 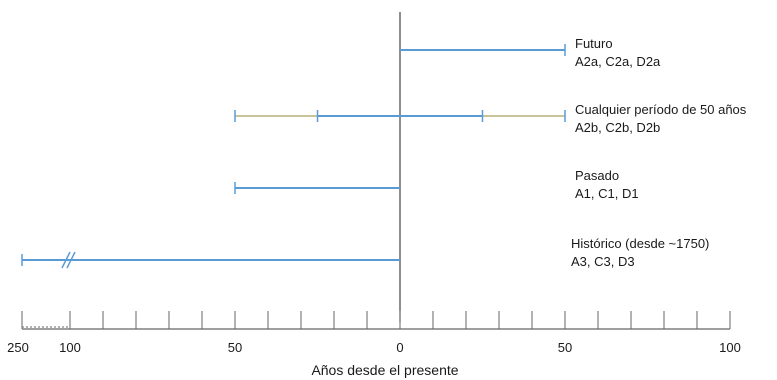 I want to click on axis-title: Años desde el presente, so click(x=384, y=370).